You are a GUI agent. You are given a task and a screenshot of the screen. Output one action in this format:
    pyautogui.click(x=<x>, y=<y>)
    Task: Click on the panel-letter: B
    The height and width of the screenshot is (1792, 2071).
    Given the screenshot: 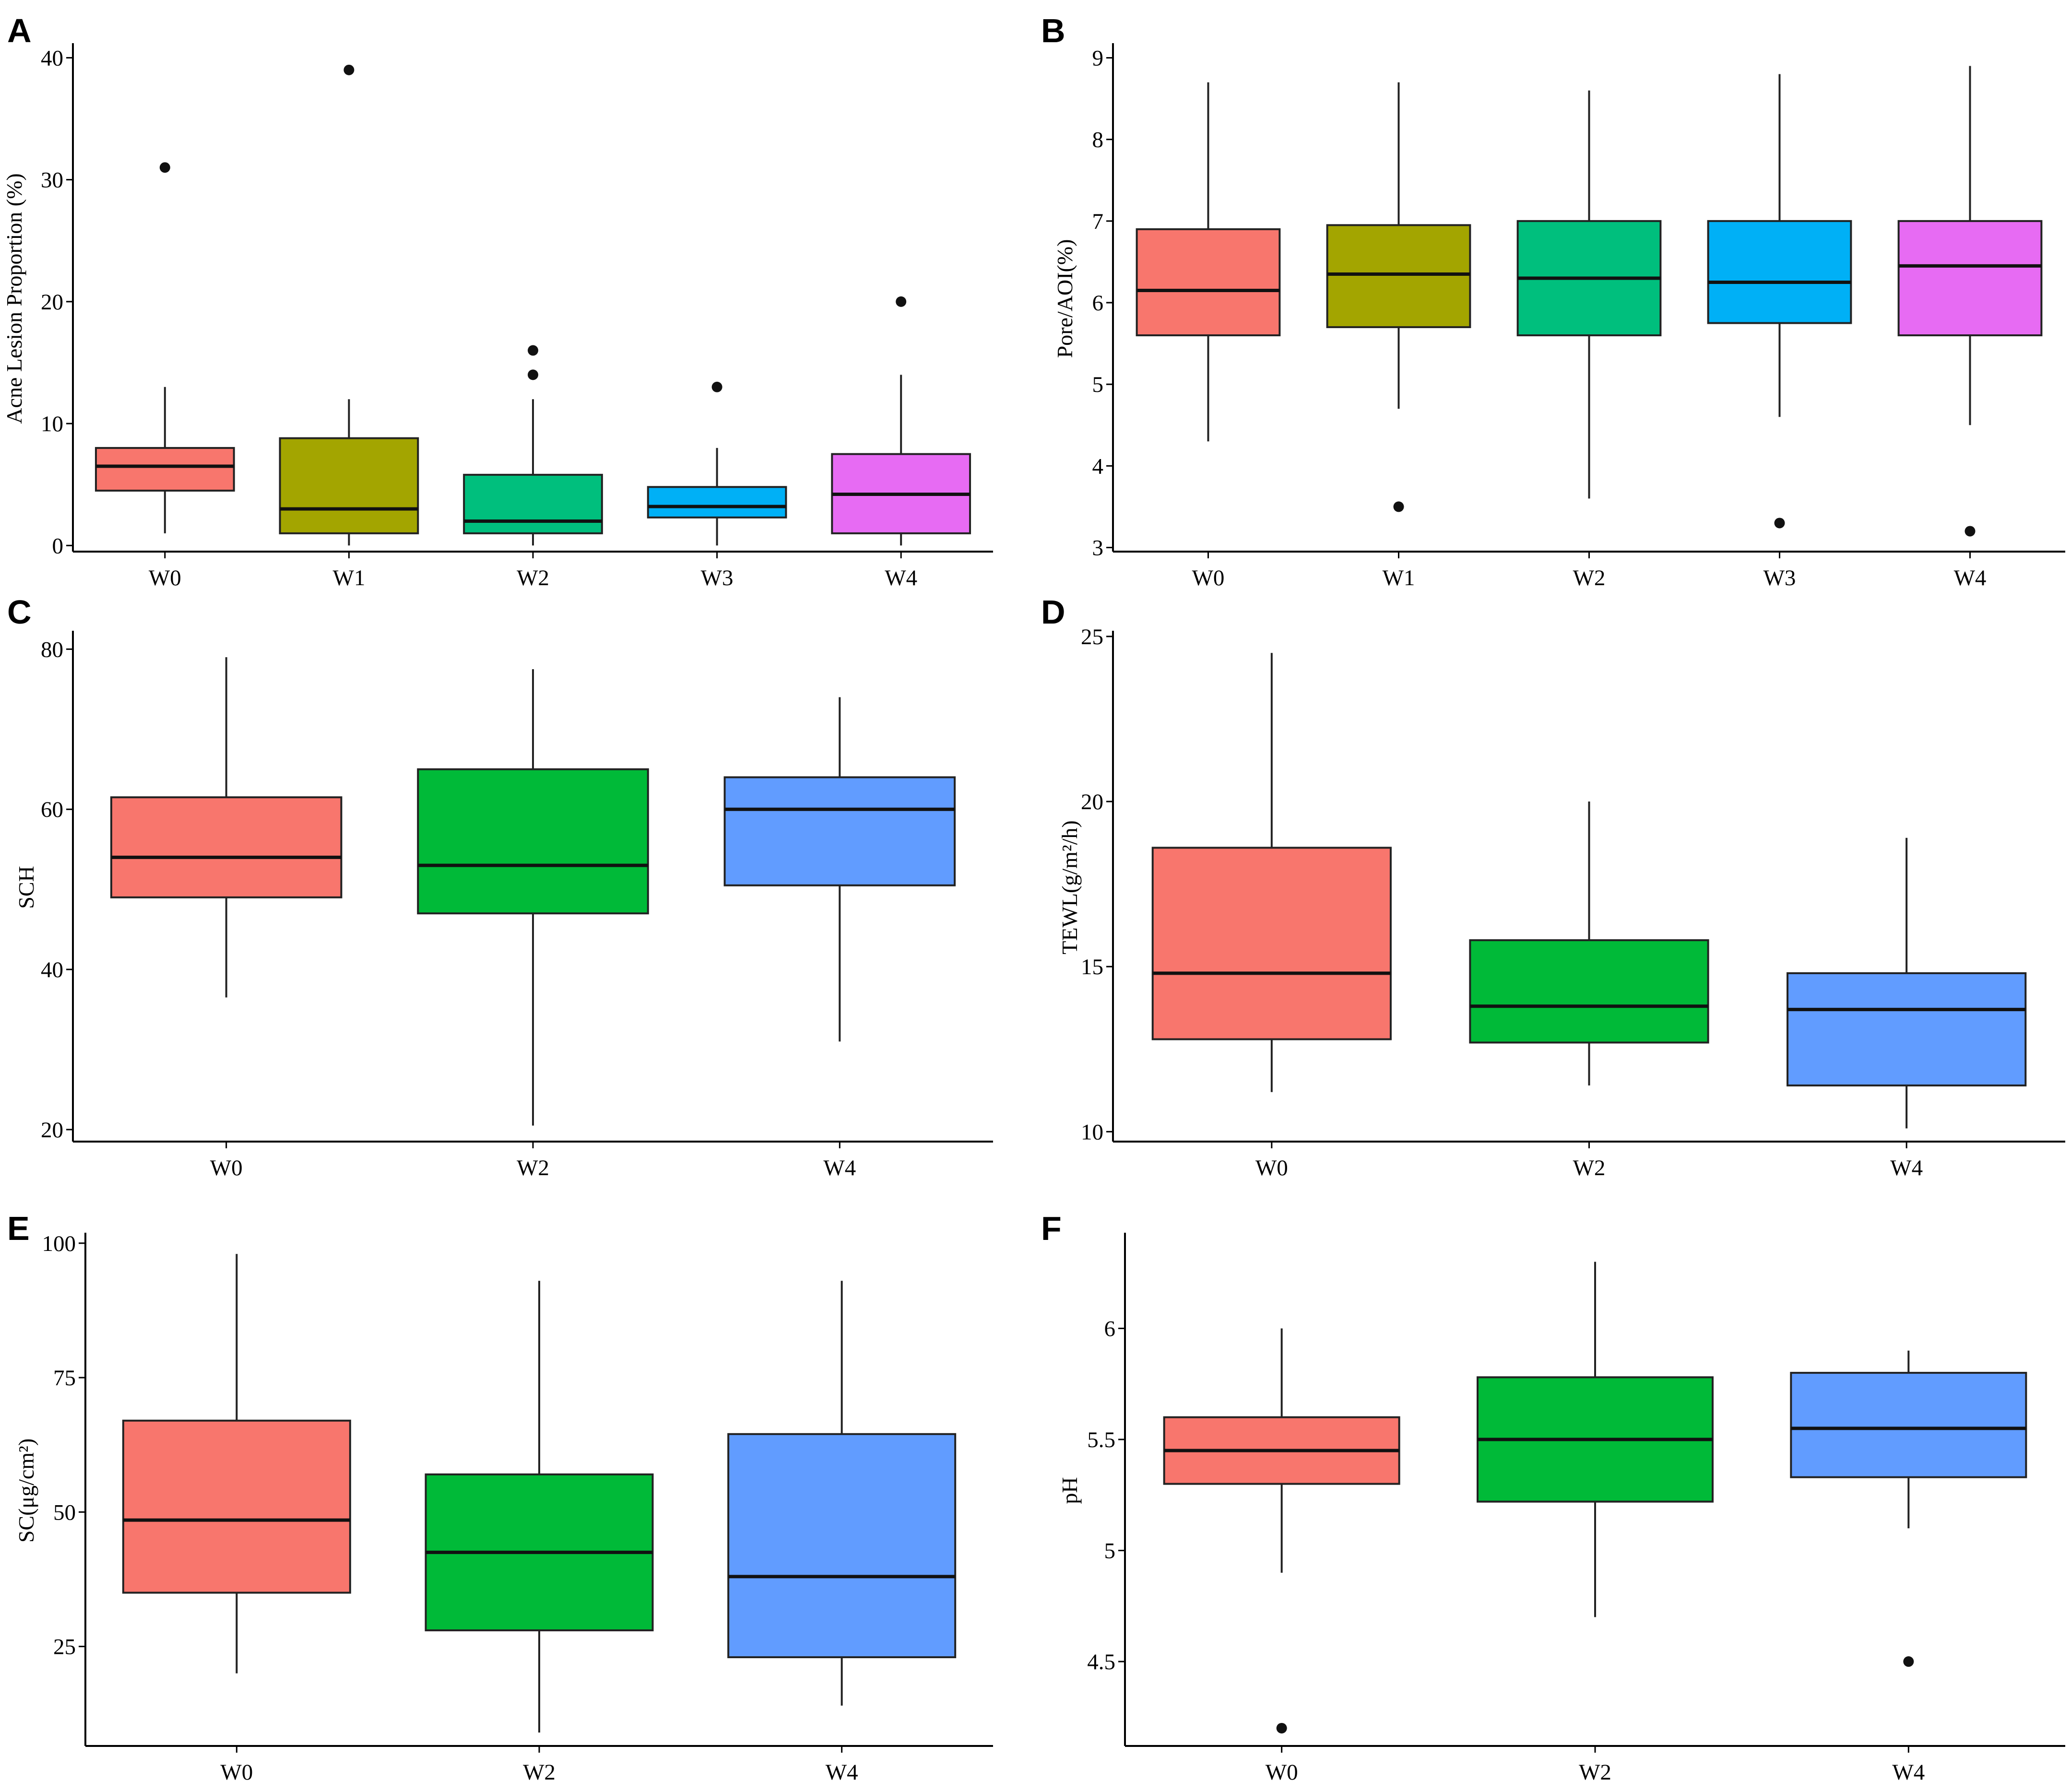 What is the action you would take?
    pyautogui.click(x=1053, y=30)
    